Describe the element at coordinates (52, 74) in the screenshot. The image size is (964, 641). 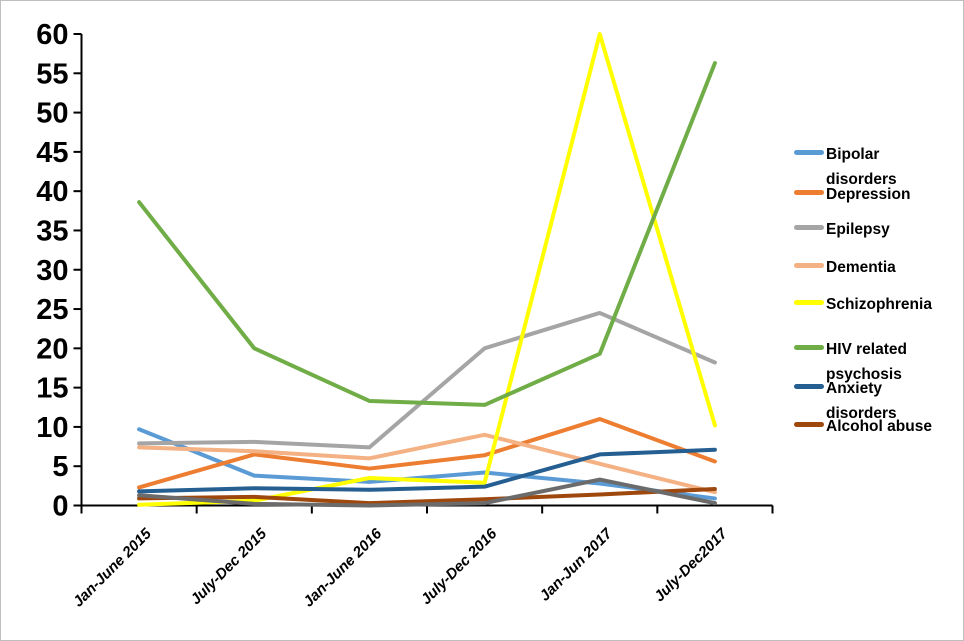
I see `y-axis-tick-label: 55` at that location.